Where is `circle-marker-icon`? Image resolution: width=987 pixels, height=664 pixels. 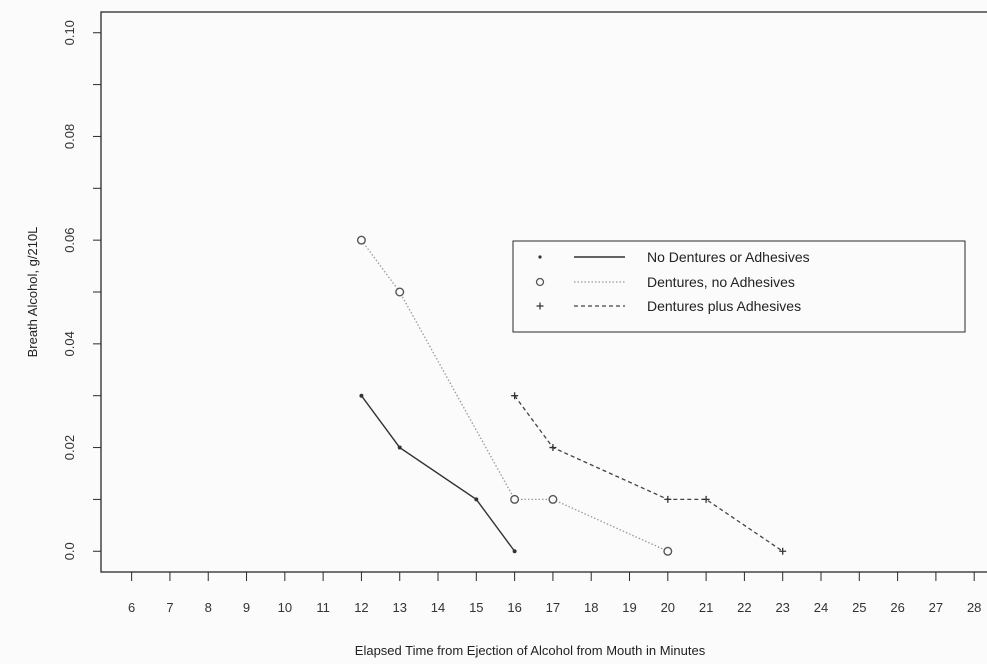 circle-marker-icon is located at coordinates (540, 282).